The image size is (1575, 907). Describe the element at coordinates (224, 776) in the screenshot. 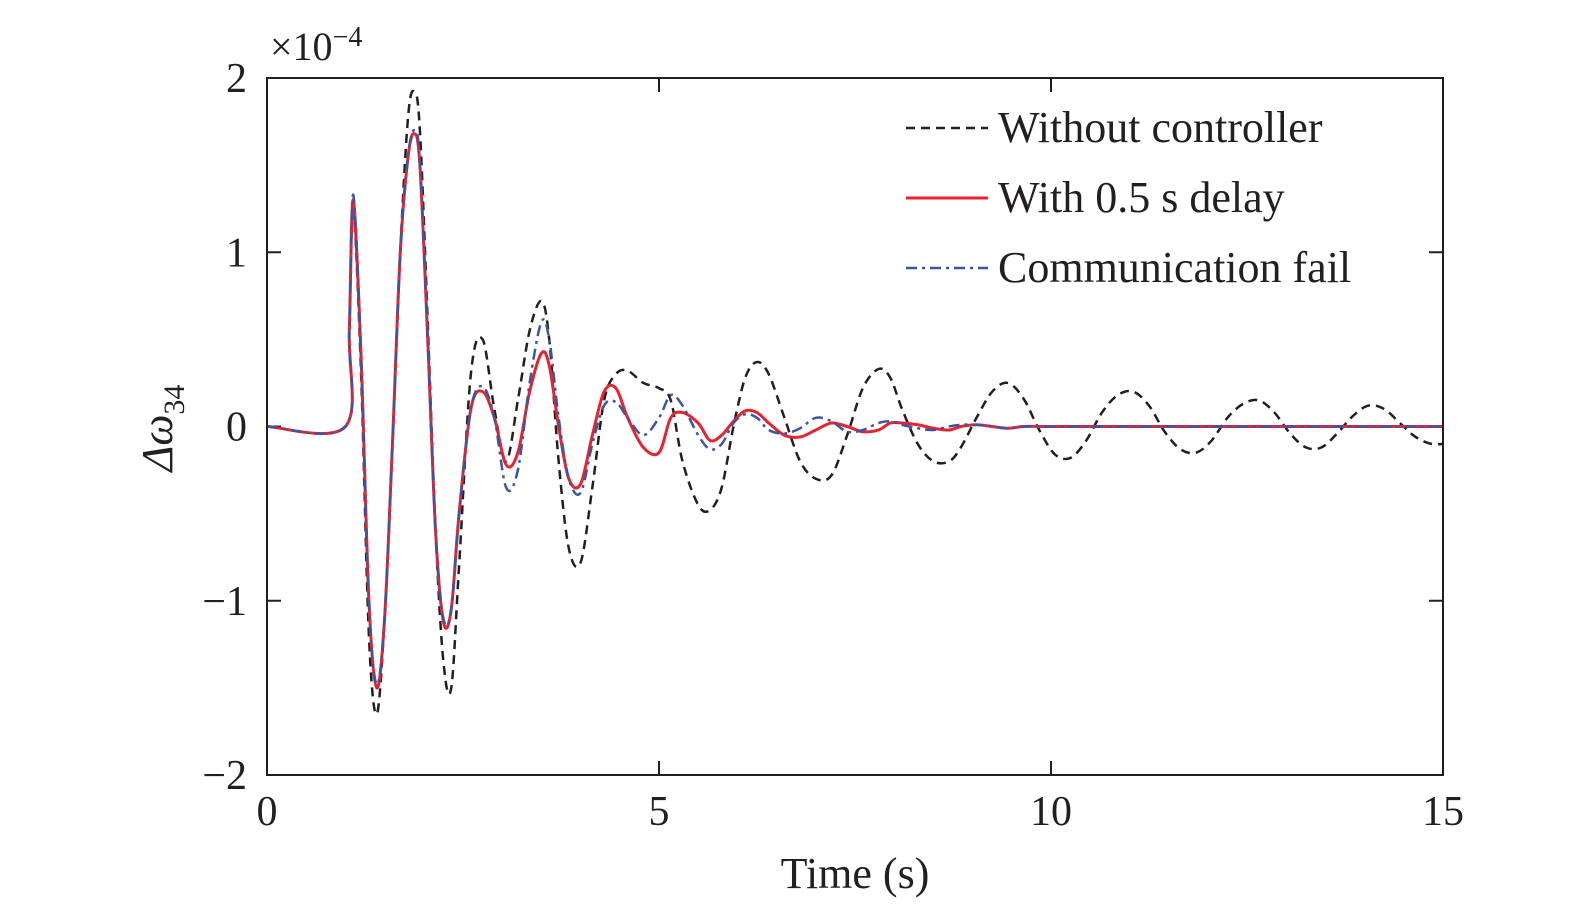

I see `y-tick-label: −2` at that location.